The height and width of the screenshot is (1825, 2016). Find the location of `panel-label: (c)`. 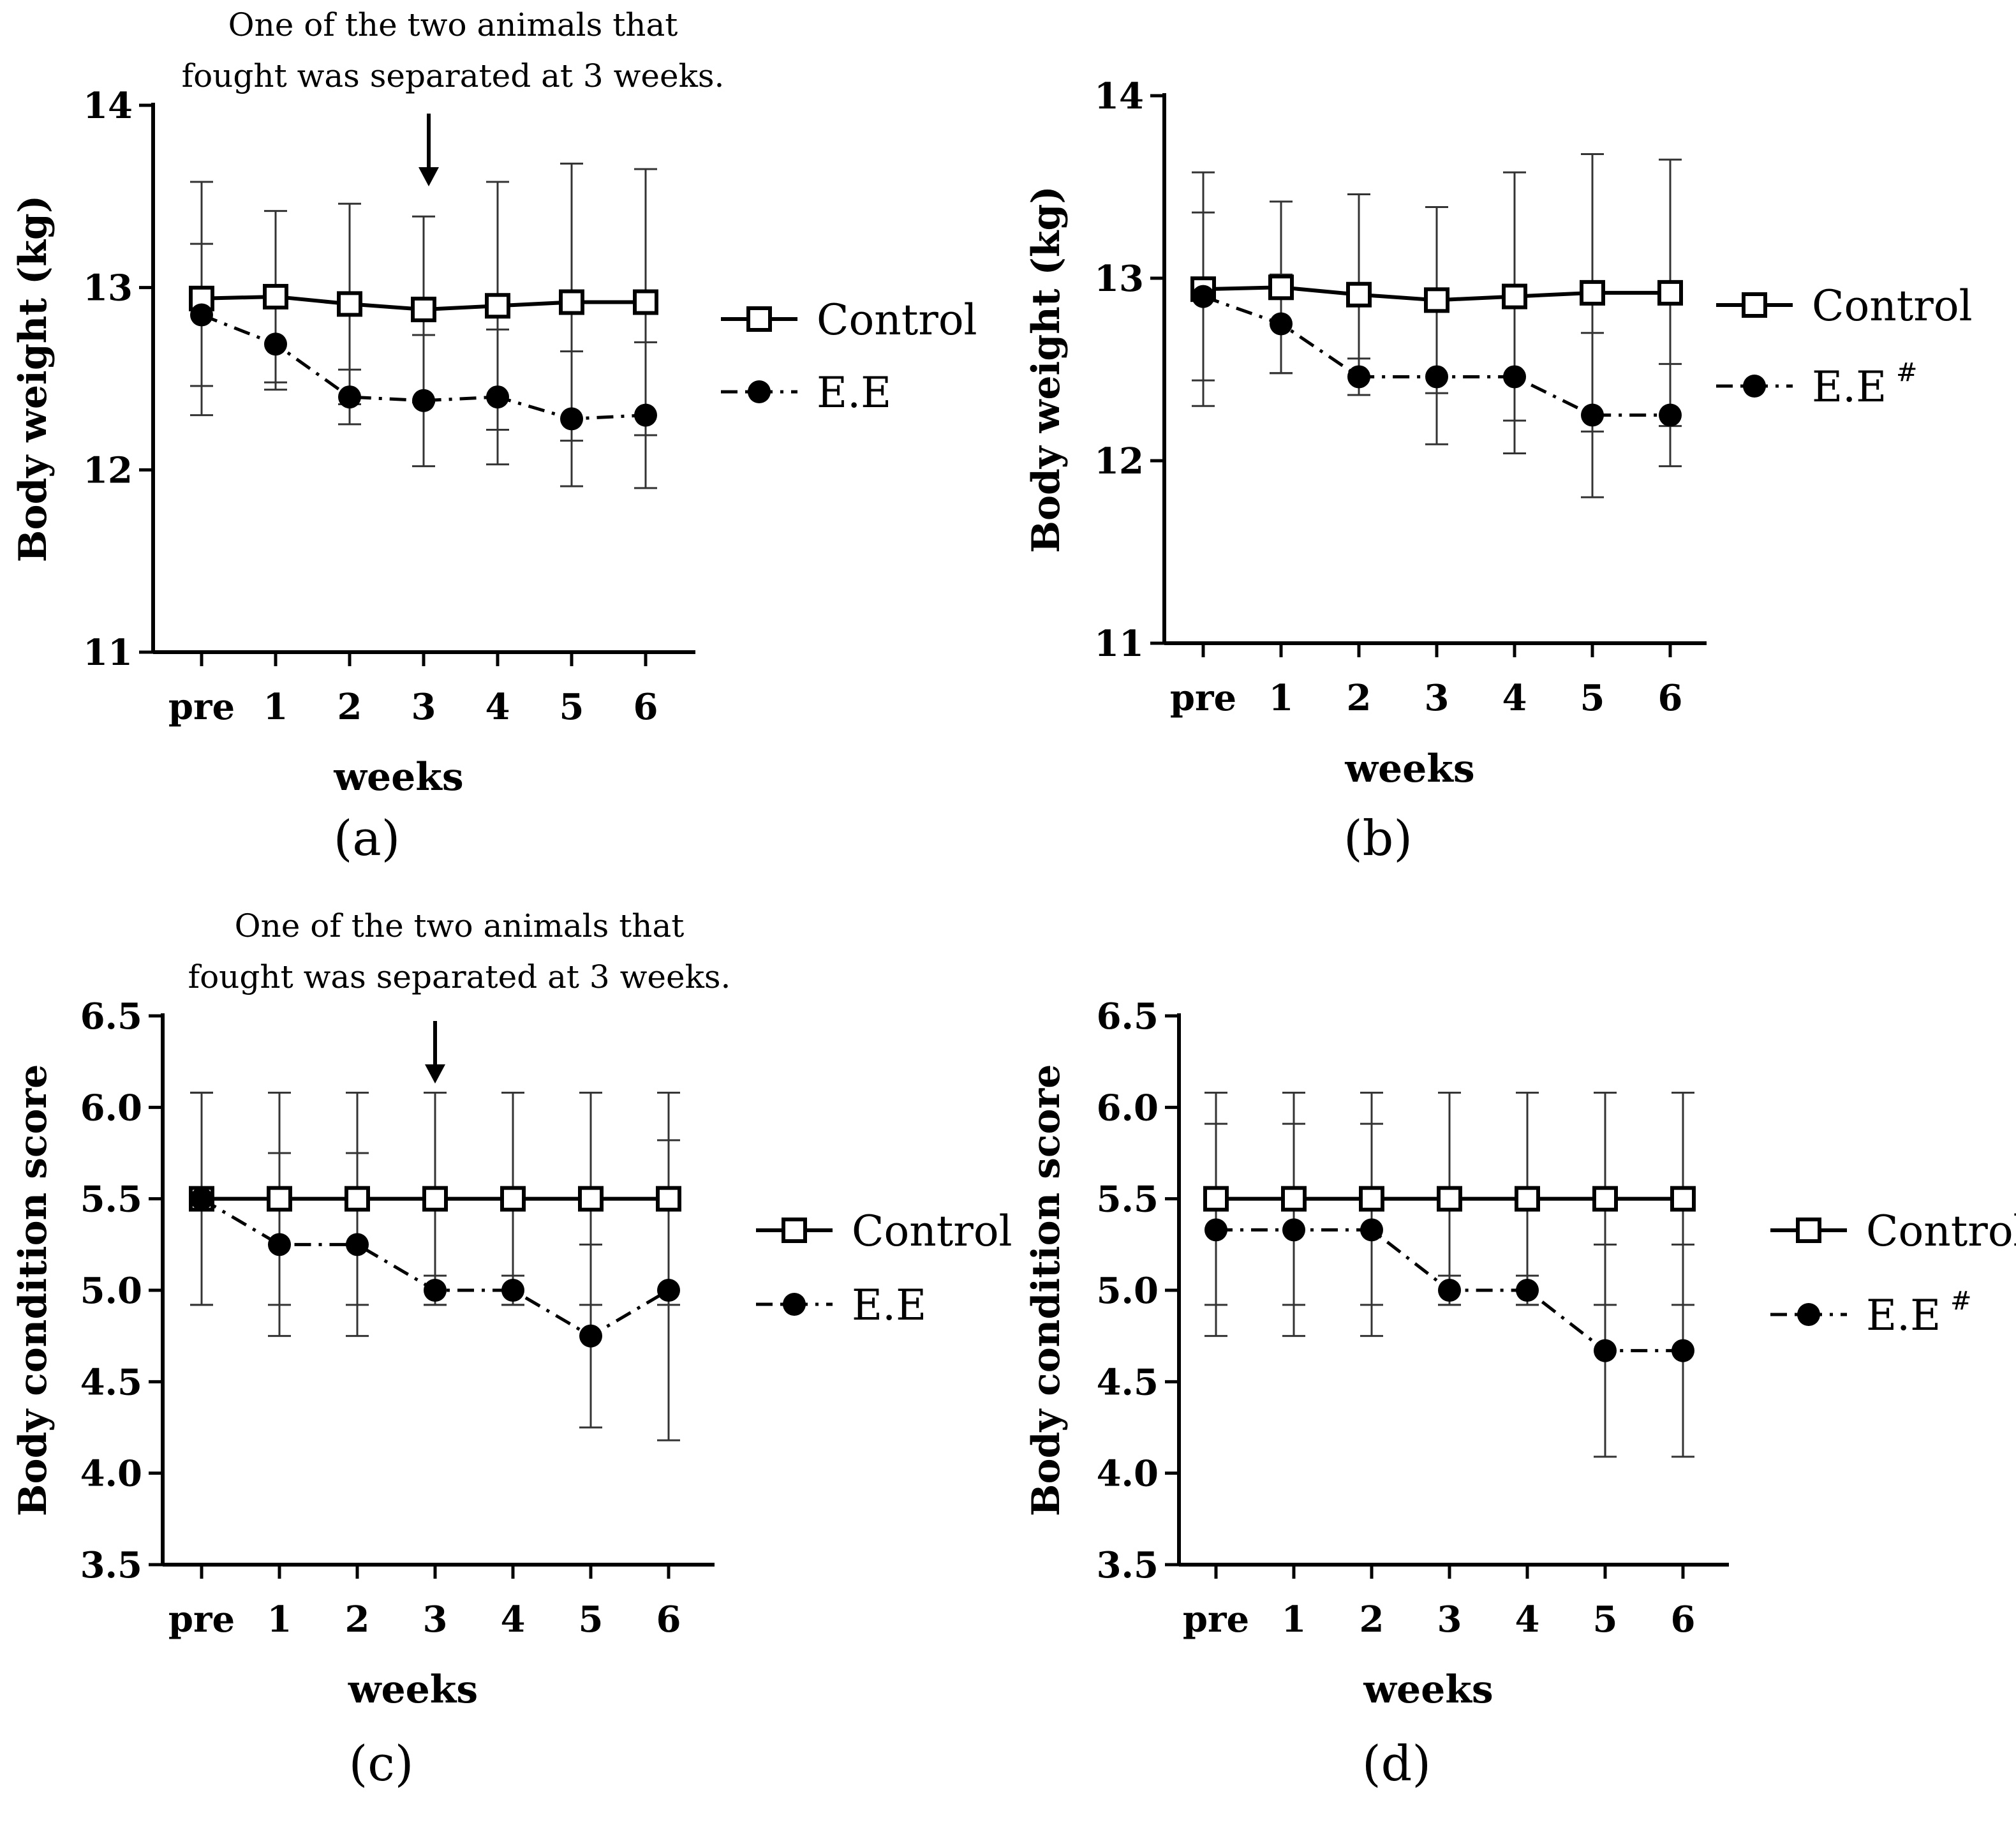

panel-label: (c) is located at coordinates (381, 1763).